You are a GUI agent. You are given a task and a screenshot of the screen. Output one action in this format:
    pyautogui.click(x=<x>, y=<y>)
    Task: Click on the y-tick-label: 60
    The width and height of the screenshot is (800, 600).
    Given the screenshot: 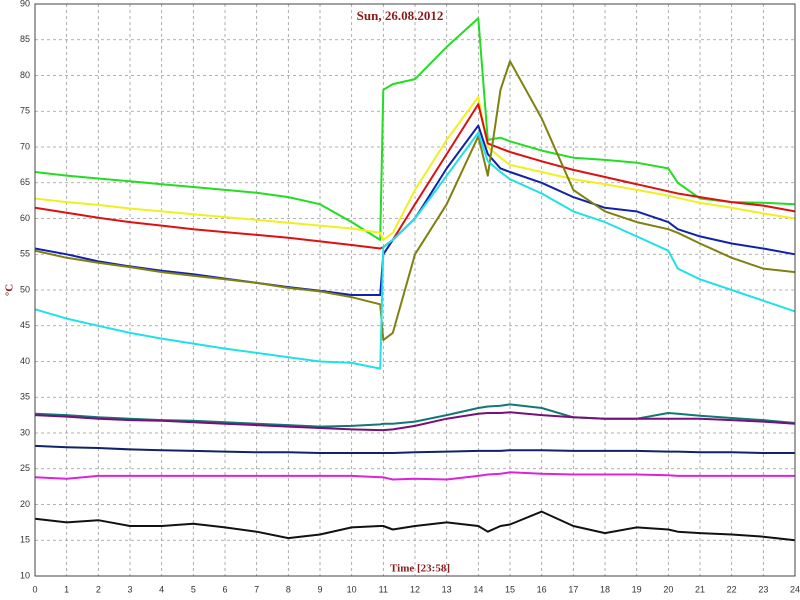 What is the action you would take?
    pyautogui.click(x=25, y=218)
    